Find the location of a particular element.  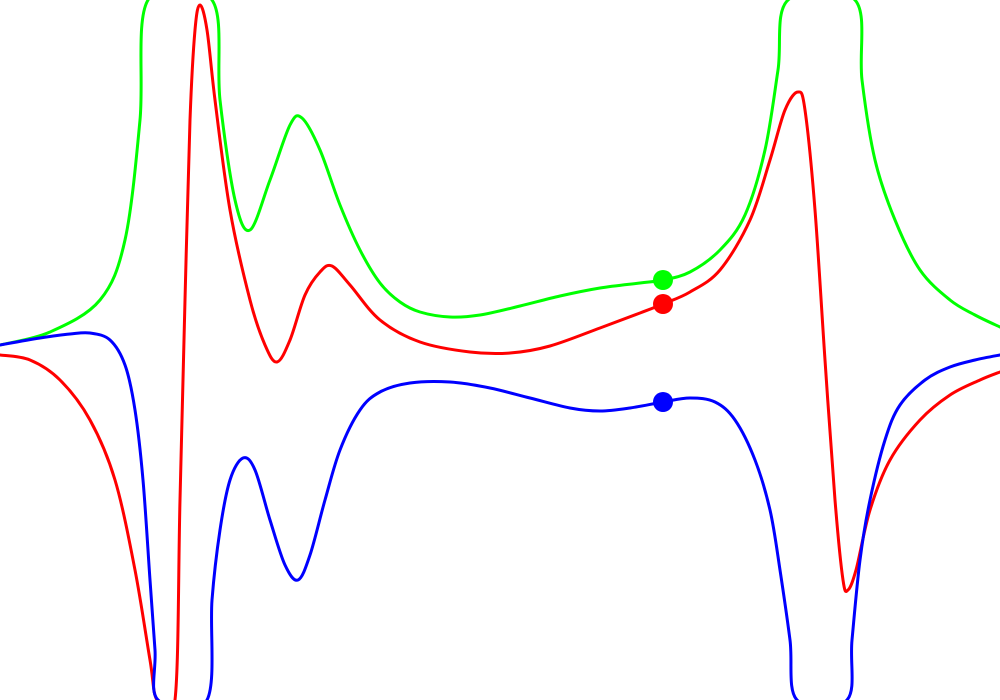

data-point-blue is located at coordinates (663, 402).